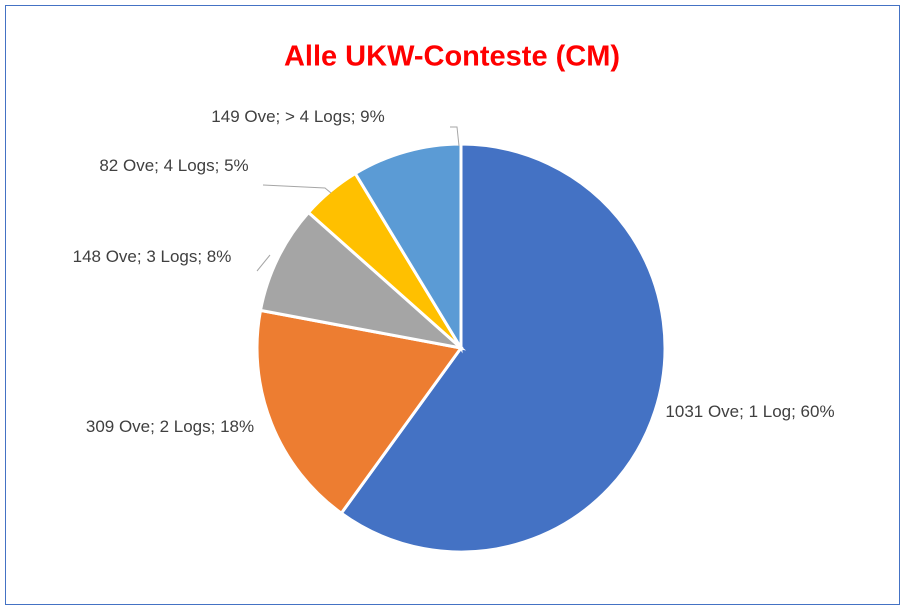  I want to click on data-label: 148 Ove; 3 Logs; 8%, so click(152, 256).